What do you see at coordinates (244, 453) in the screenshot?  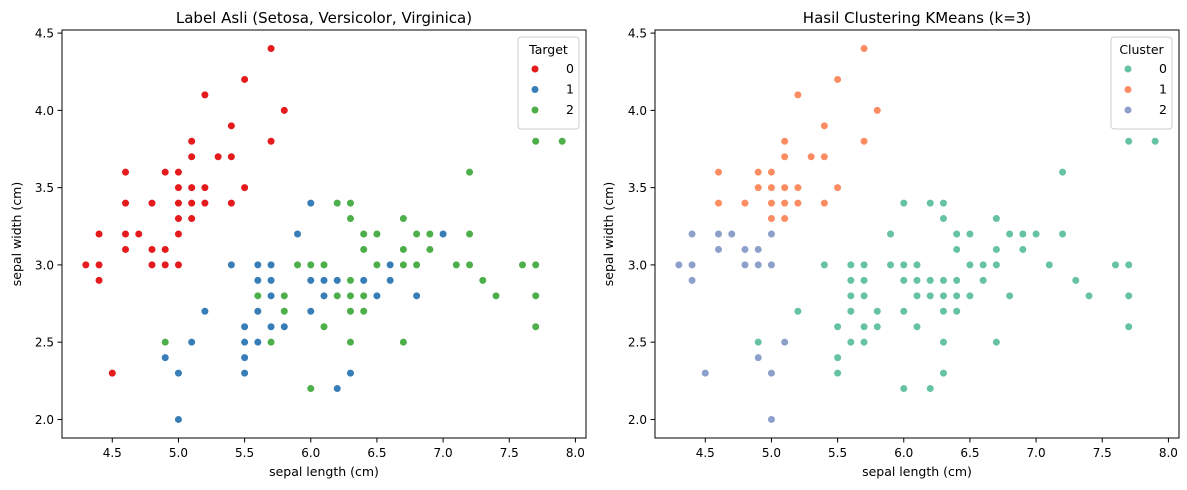 I see `left-x-tick-label: 5.5` at bounding box center [244, 453].